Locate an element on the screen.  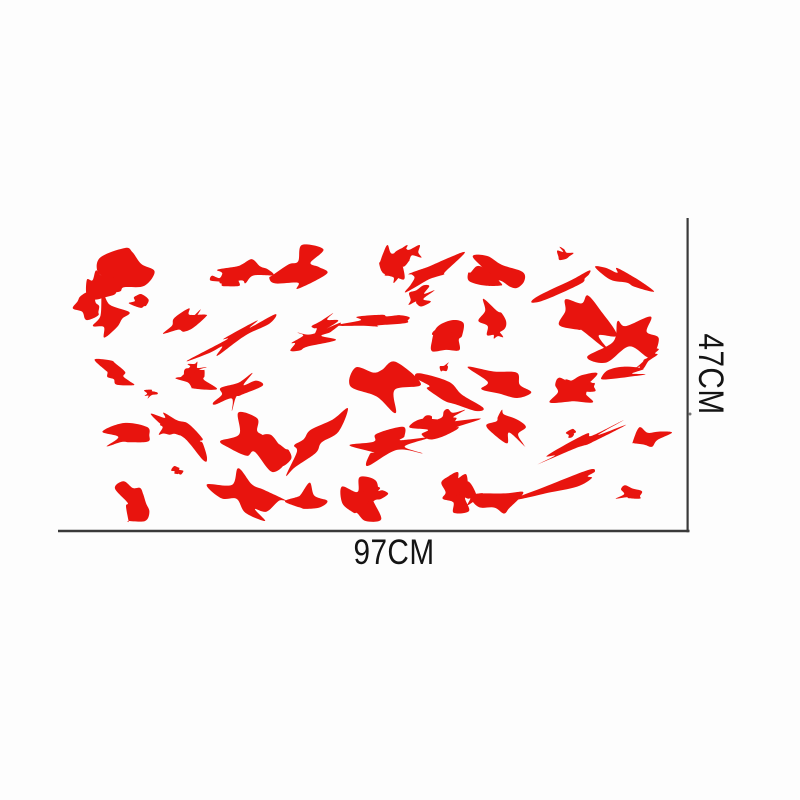
width-dimension-label: 97CM is located at coordinates (393, 552).